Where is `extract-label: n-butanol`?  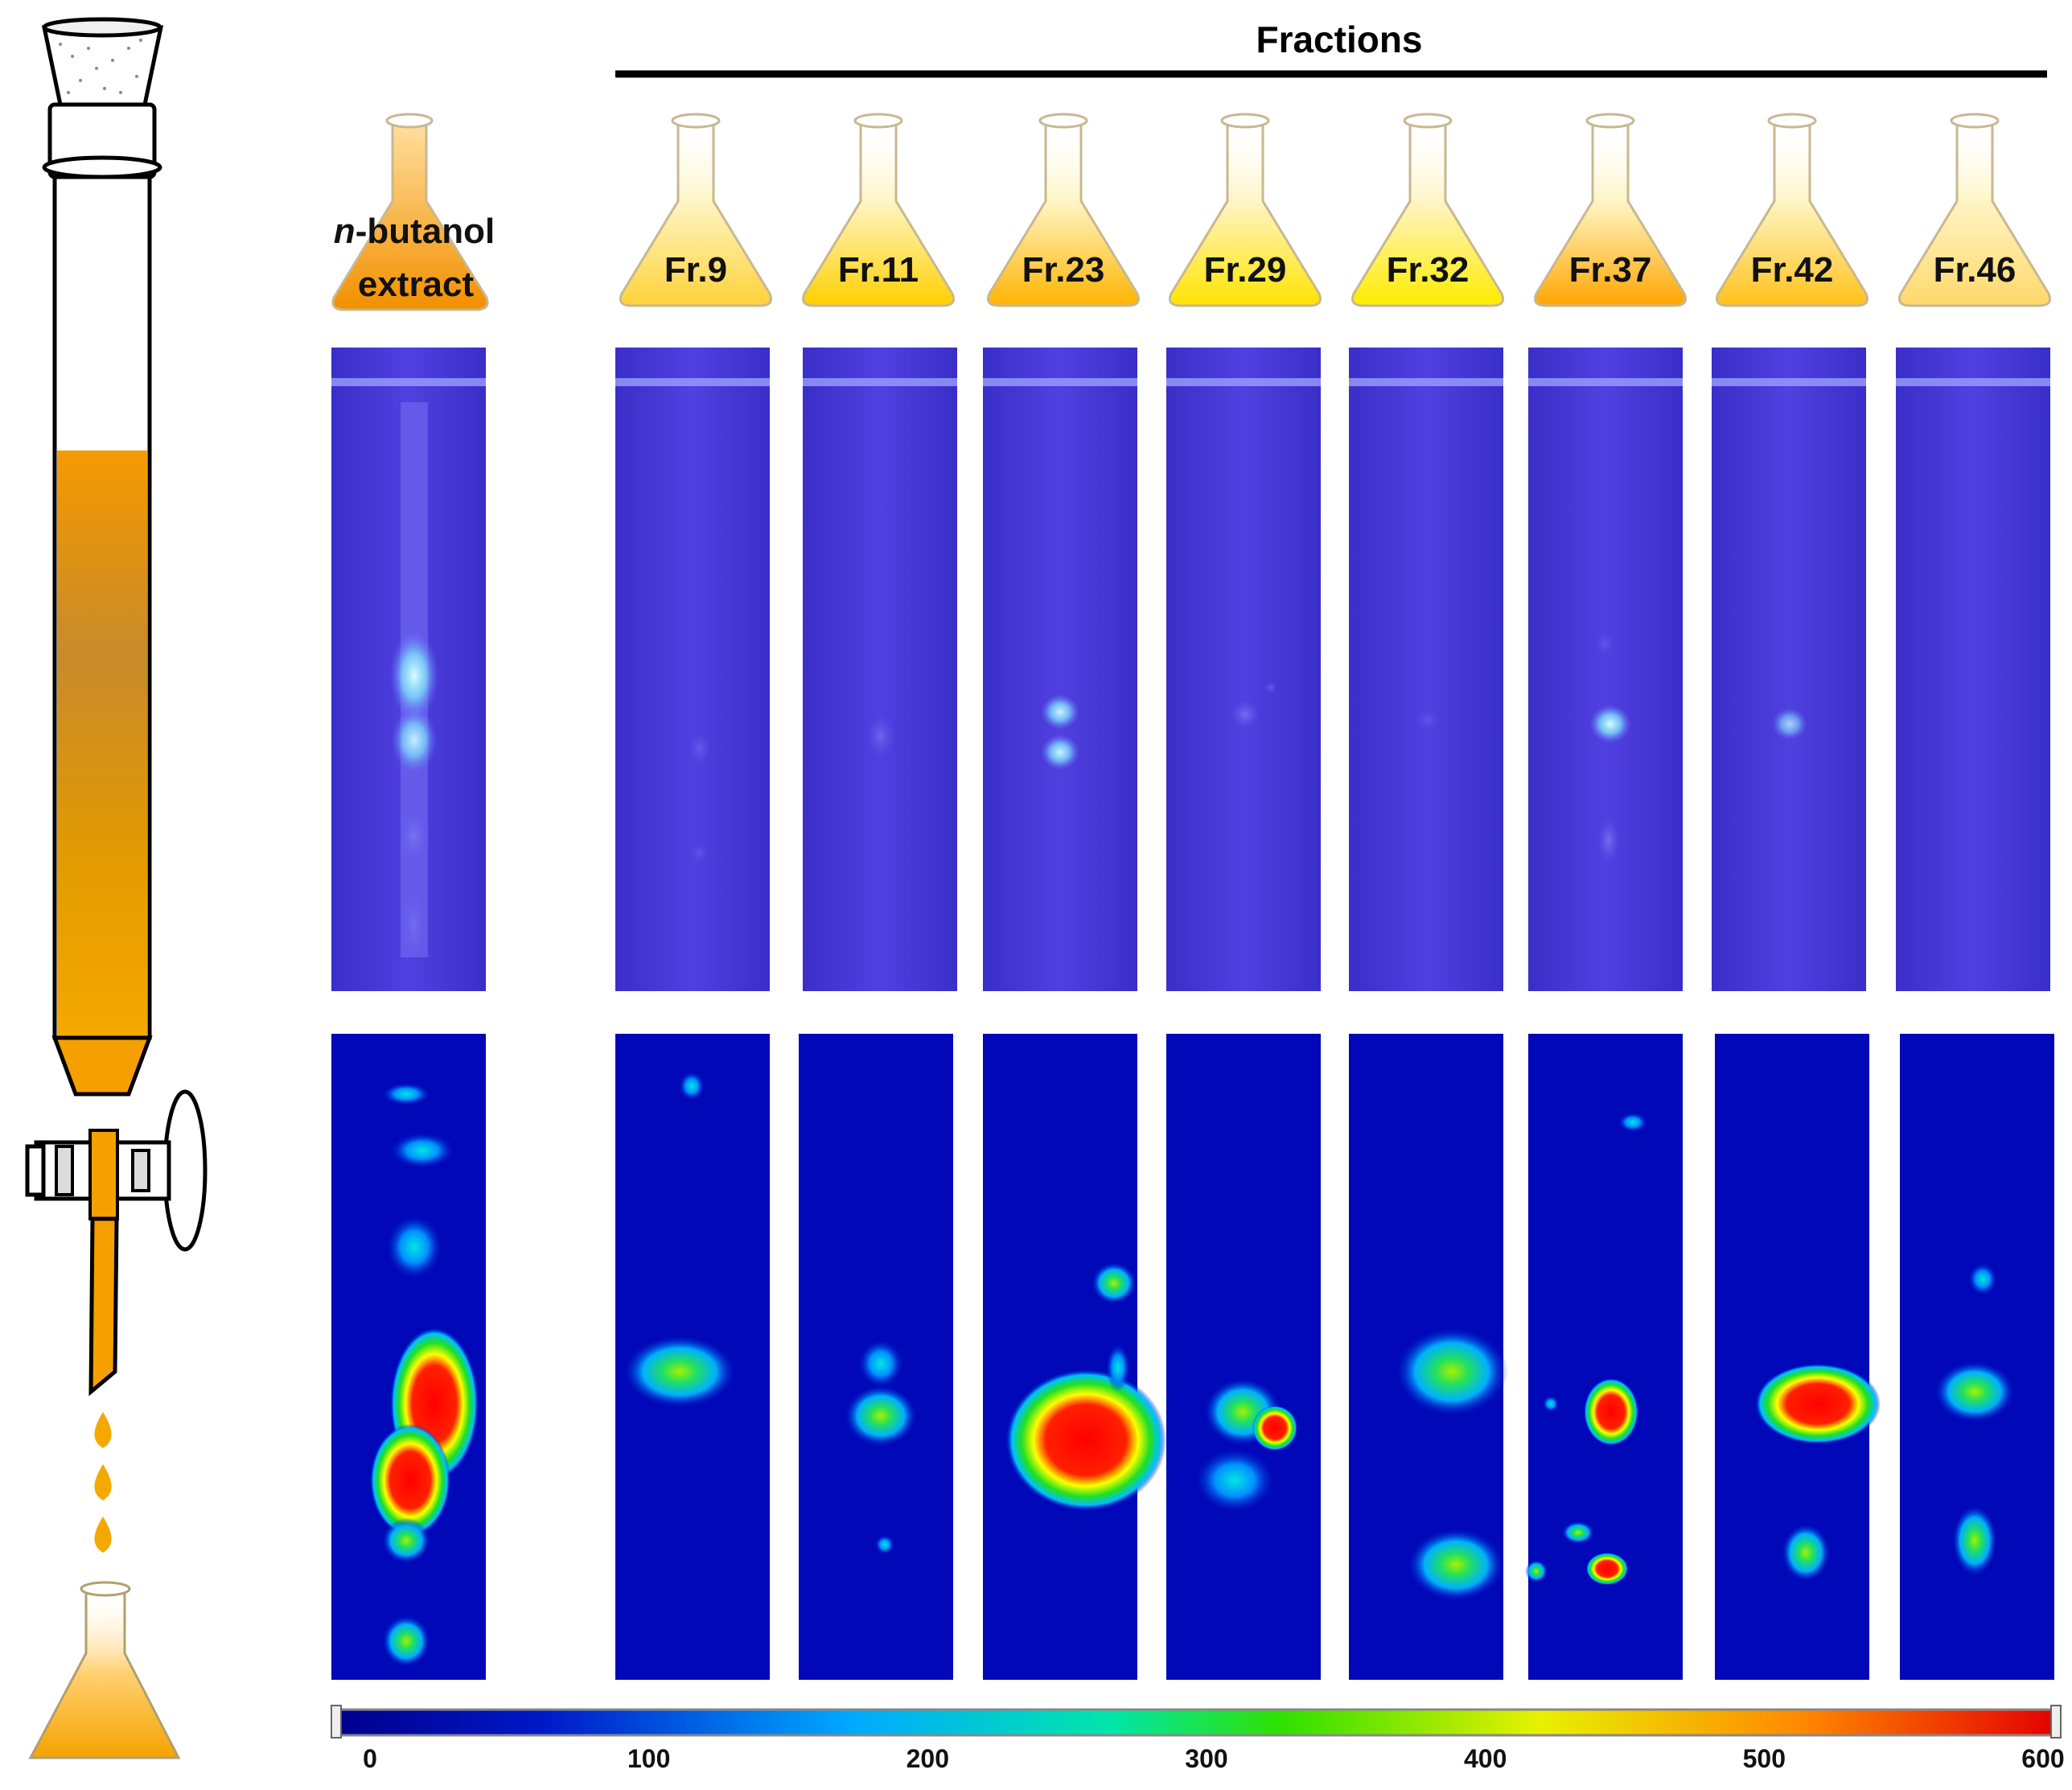 extract-label: n-butanol is located at coordinates (414, 231).